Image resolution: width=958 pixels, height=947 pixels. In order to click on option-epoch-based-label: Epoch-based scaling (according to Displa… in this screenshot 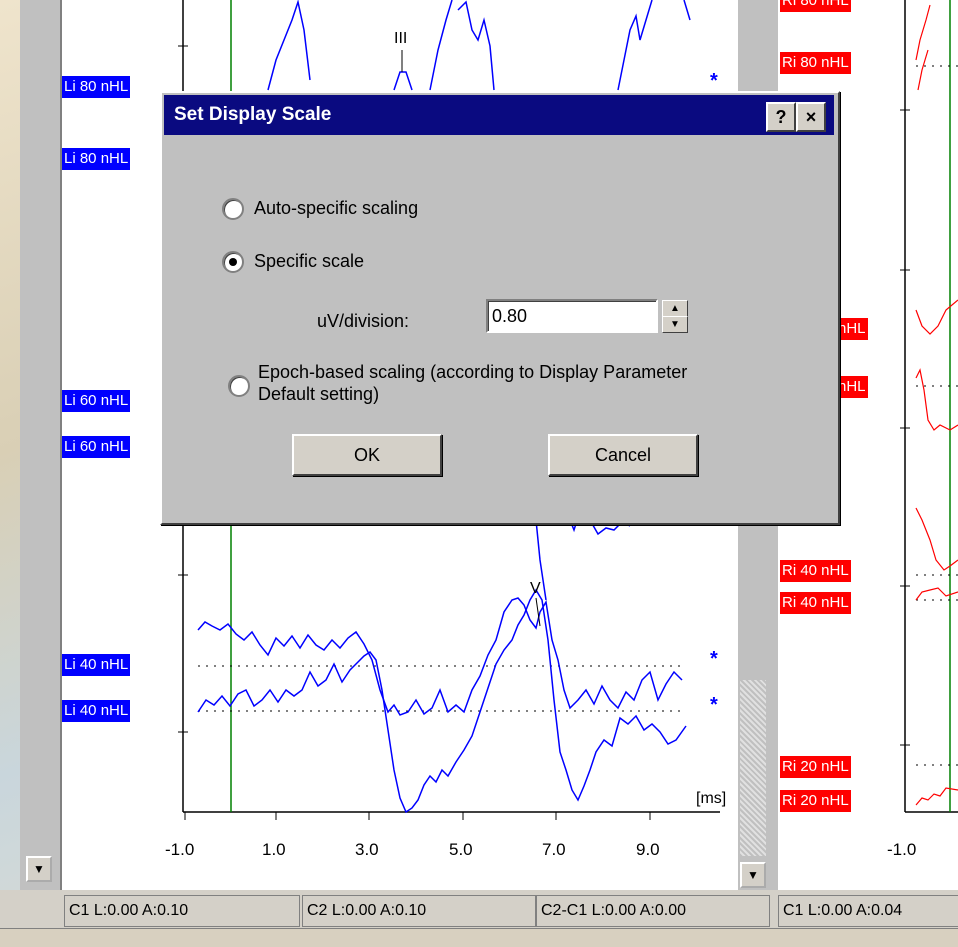, I will do `click(473, 383)`.